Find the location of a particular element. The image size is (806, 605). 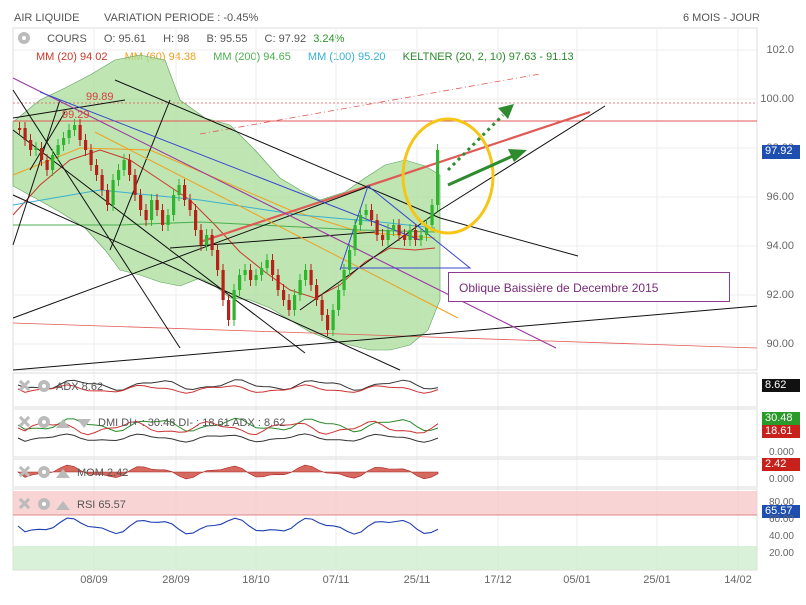

y-tick: 100.00 is located at coordinates (777, 99).